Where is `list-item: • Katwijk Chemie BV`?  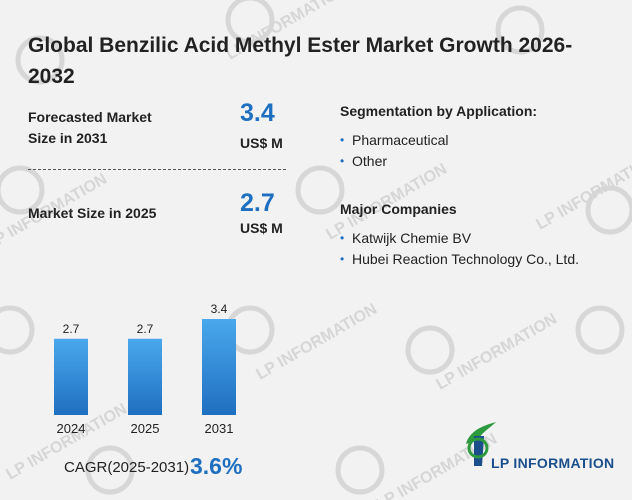
list-item: • Katwijk Chemie BV is located at coordinates (459, 238).